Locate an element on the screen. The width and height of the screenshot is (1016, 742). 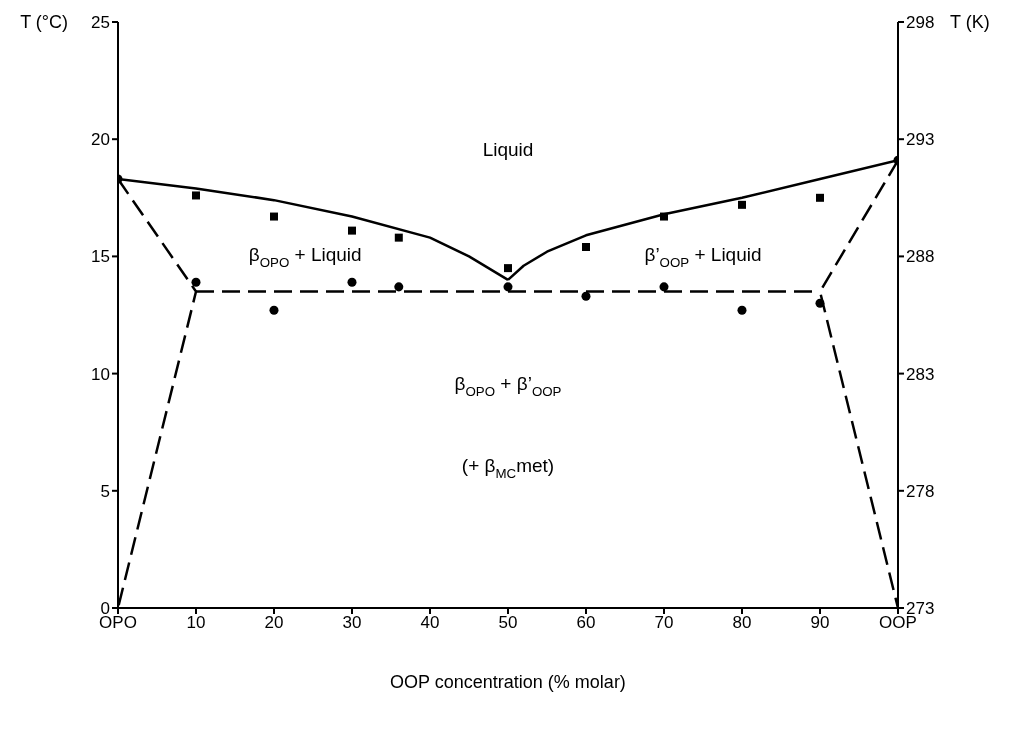
x-tick-label: 30 is located at coordinates (352, 623).